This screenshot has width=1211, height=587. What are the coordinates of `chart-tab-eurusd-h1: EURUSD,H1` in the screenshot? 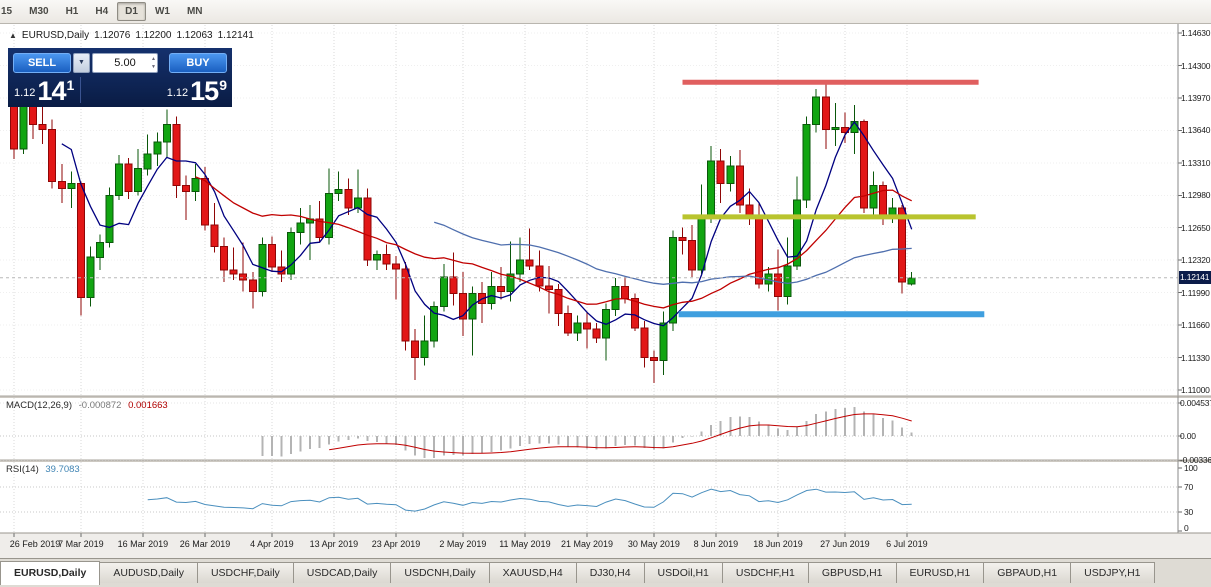 It's located at (940, 572).